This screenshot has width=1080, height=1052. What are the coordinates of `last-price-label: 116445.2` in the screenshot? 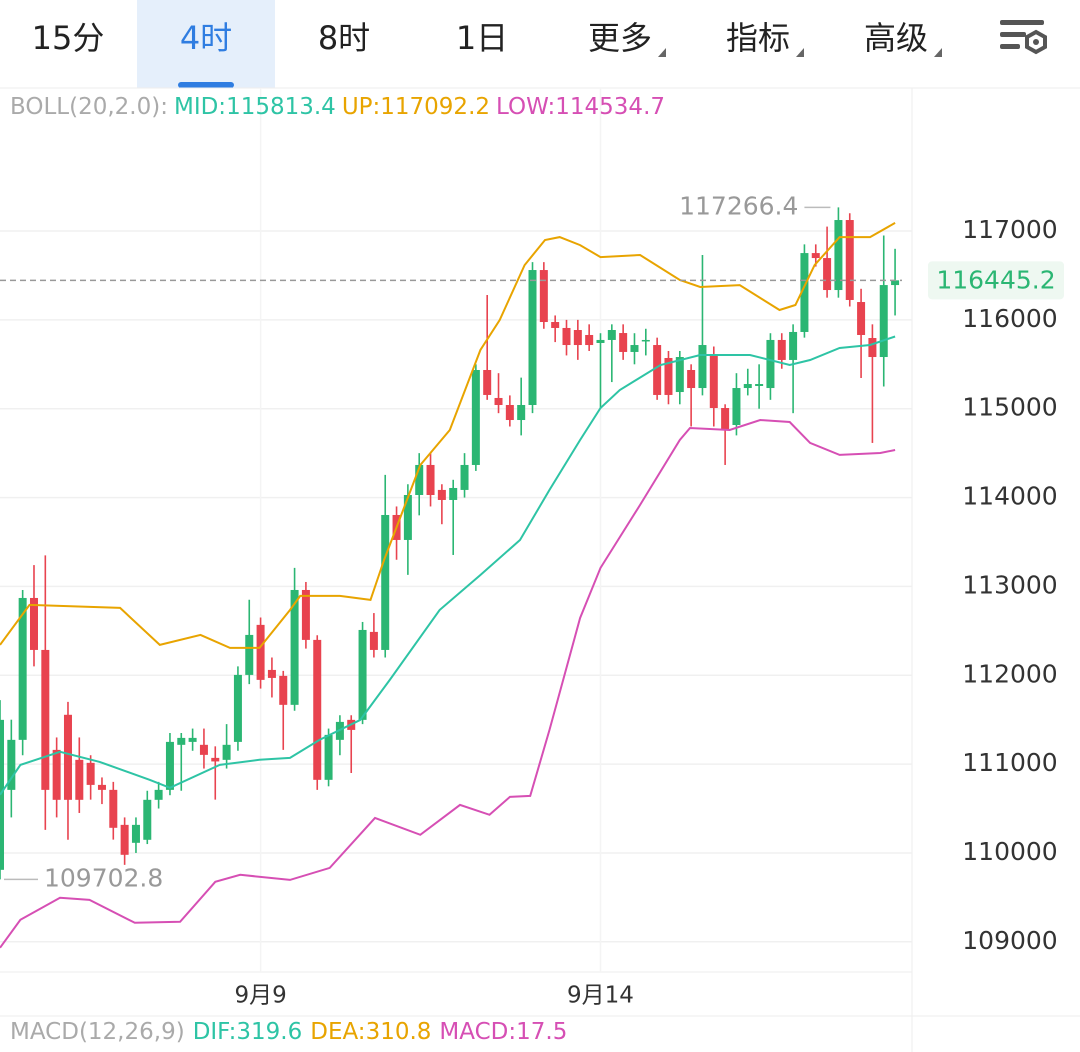 It's located at (995, 279).